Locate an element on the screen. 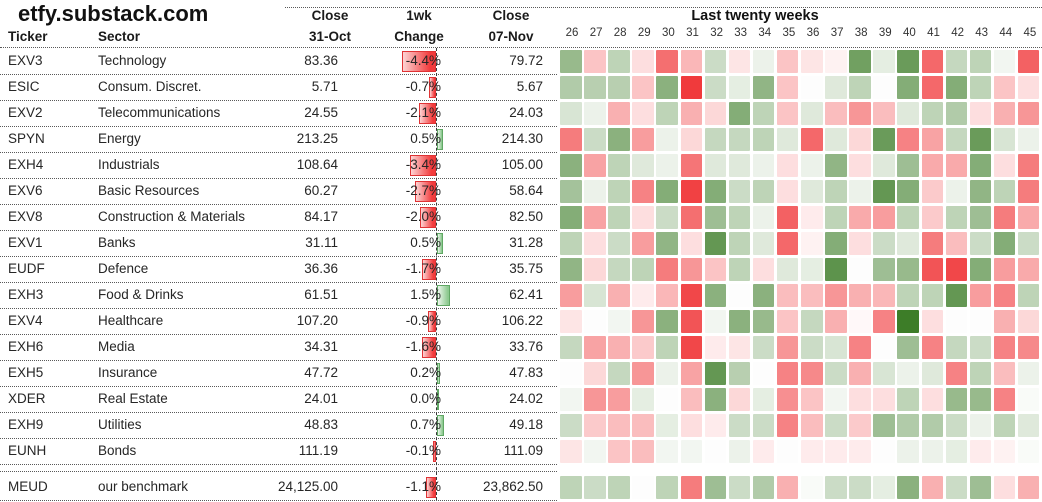  week-label: 45 is located at coordinates (1030, 33).